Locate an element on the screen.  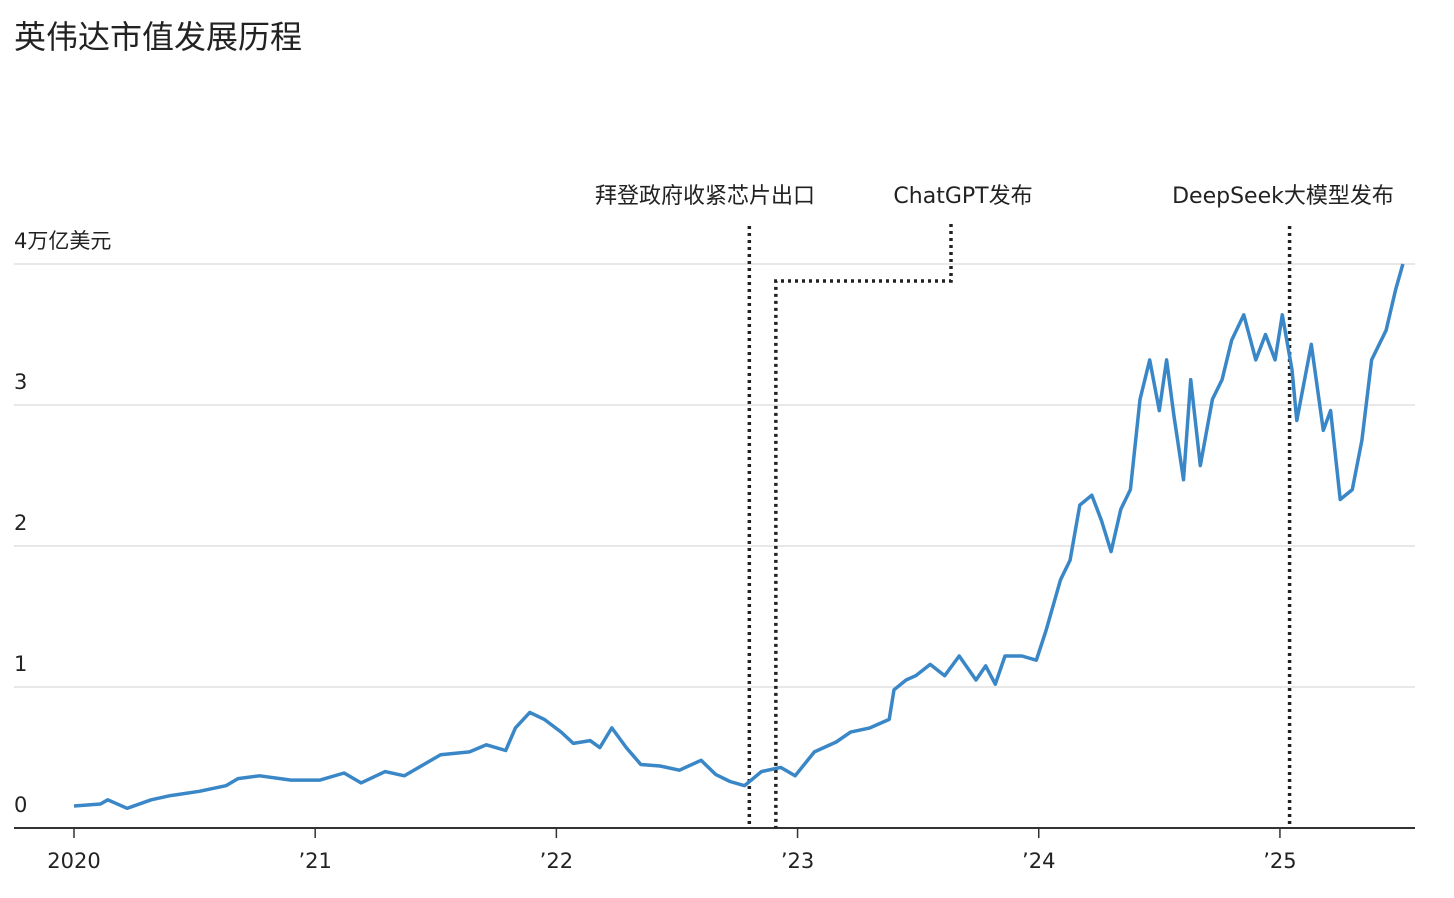
annotation-label: 拜登政府收紧芯片出口 is located at coordinates (705, 196).